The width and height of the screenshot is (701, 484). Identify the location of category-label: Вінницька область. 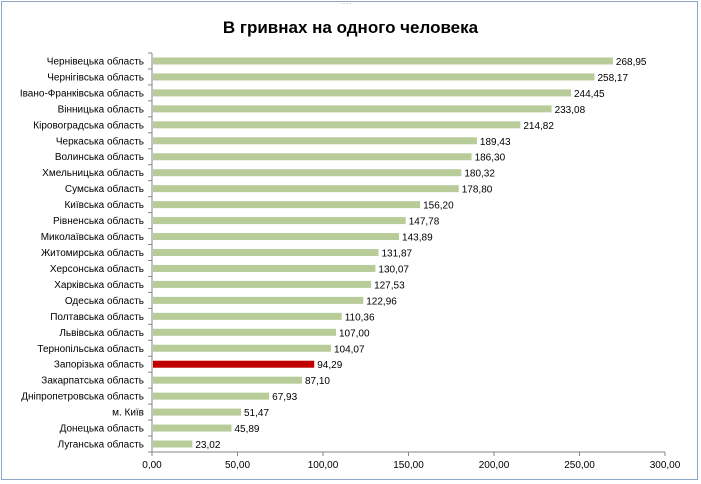
(101, 109).